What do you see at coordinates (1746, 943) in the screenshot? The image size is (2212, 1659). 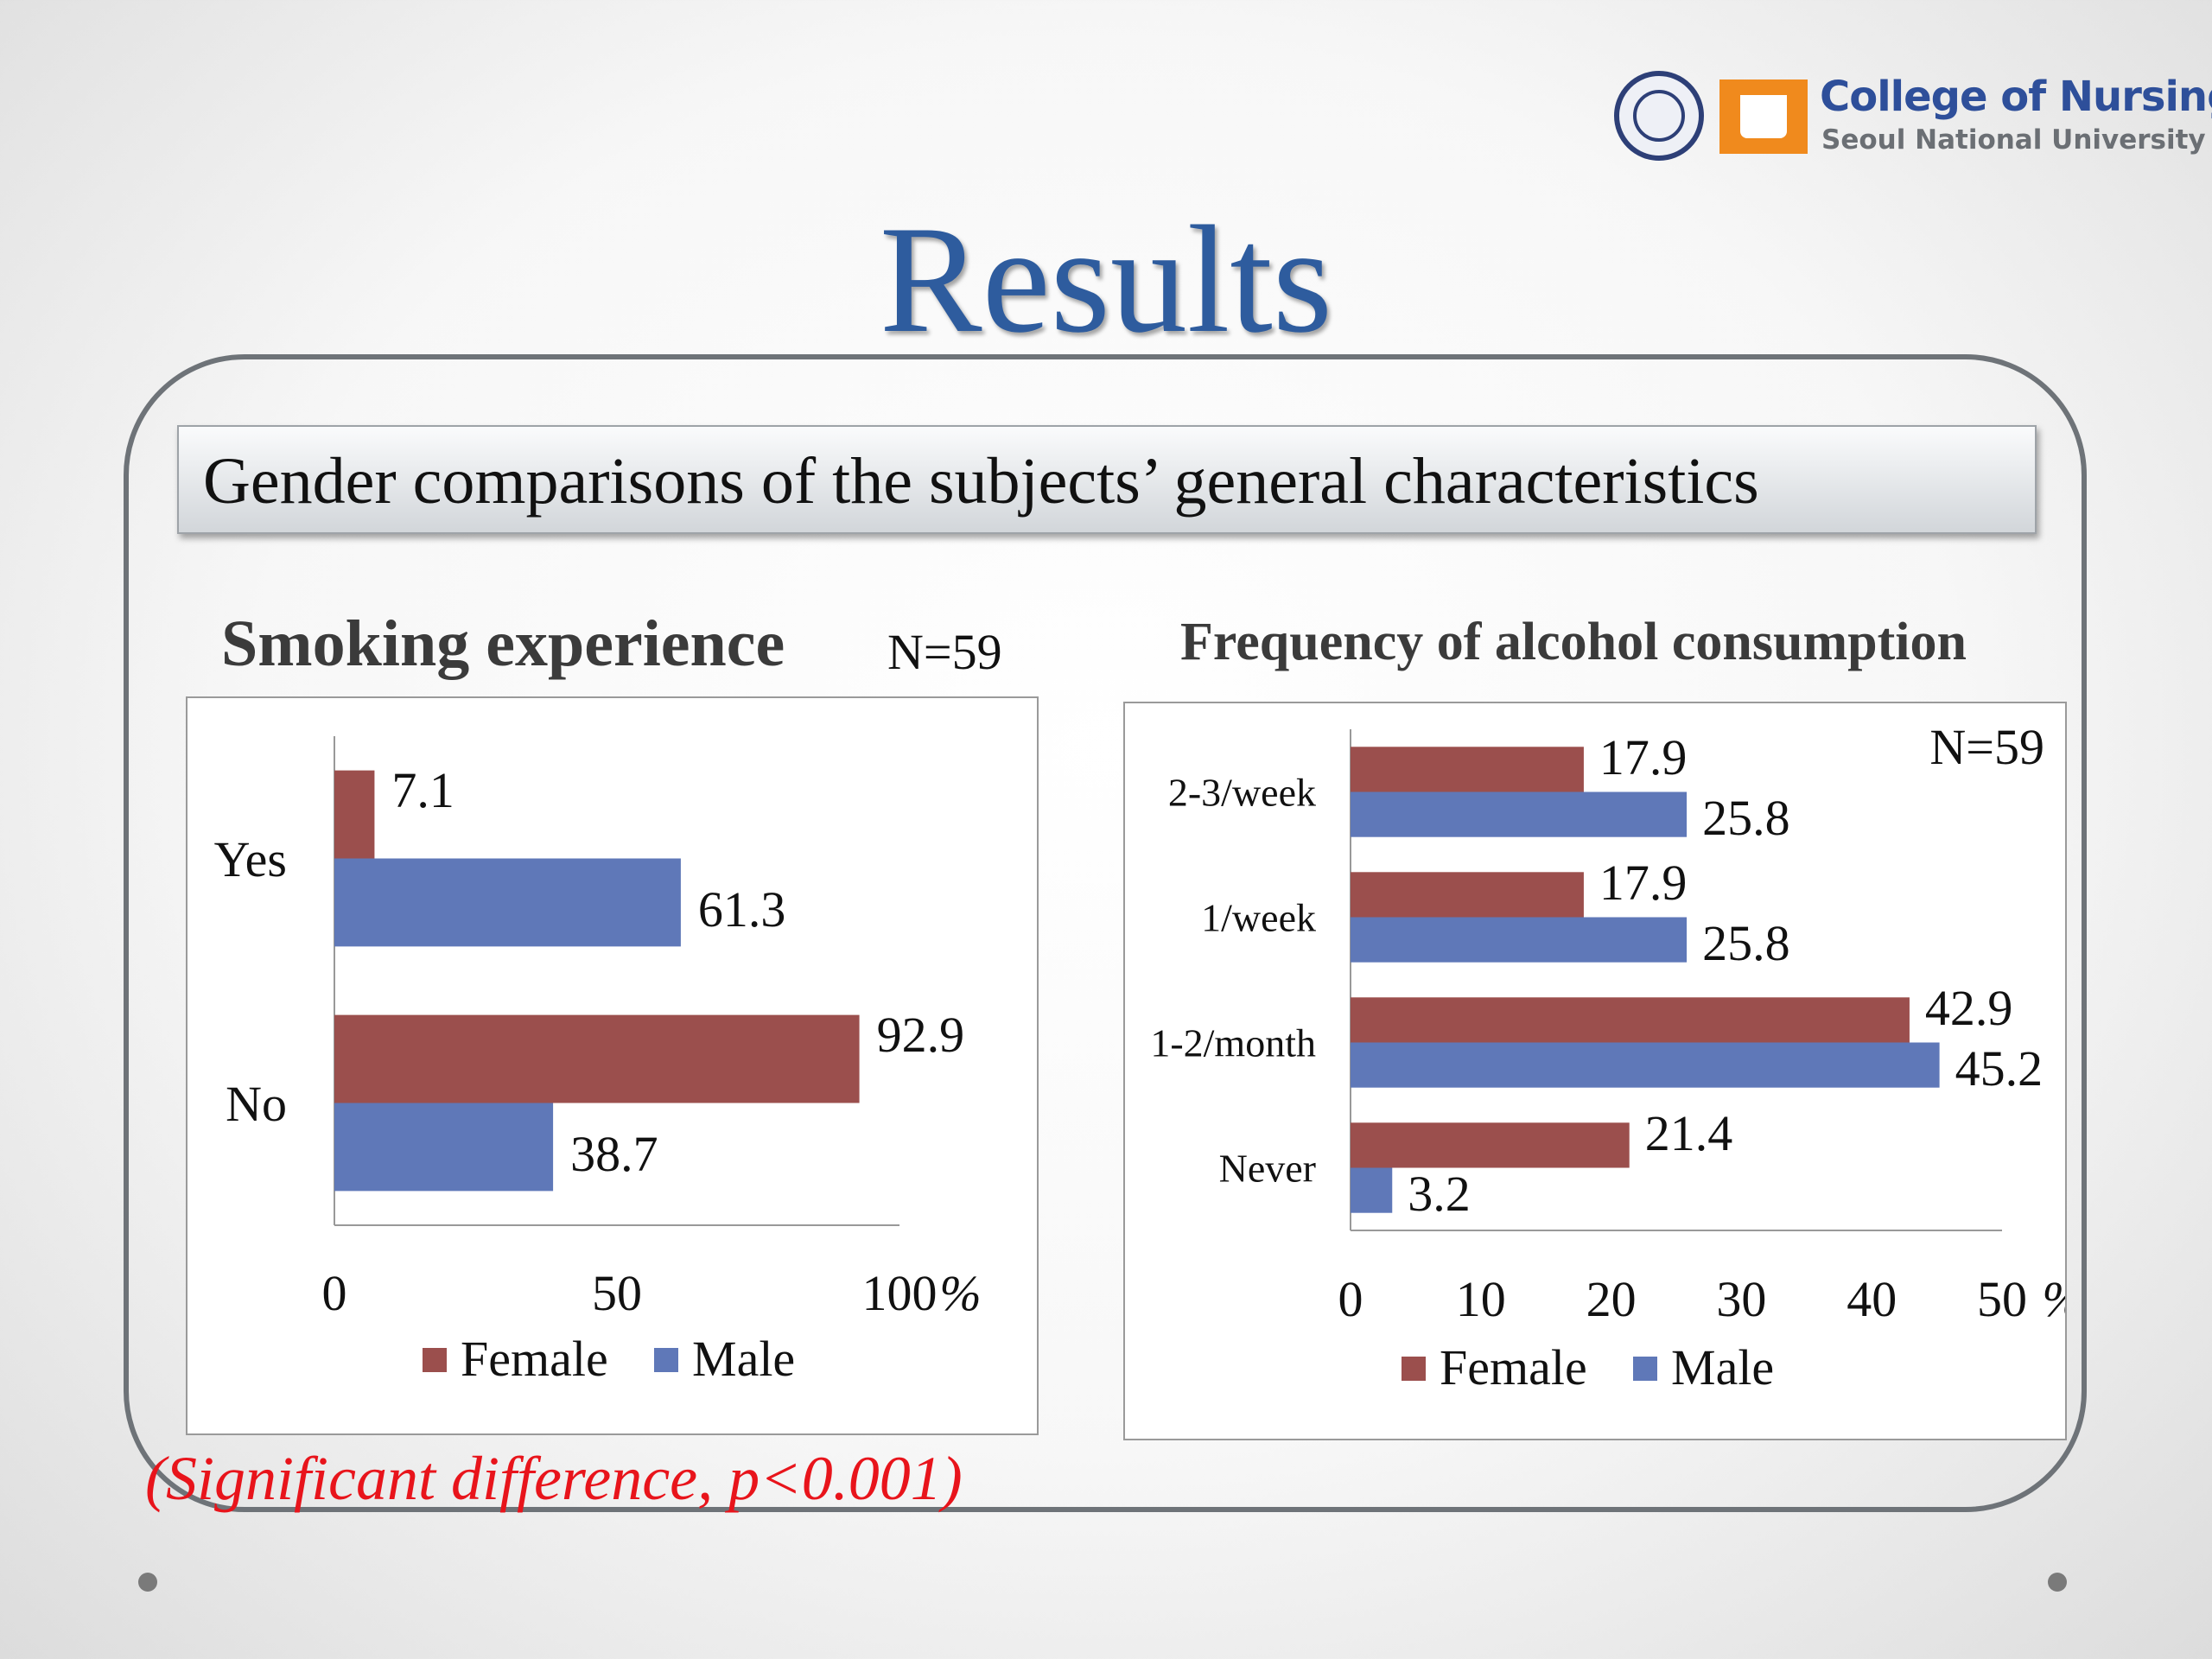 I see `data-label-male-1-week: 25.8` at bounding box center [1746, 943].